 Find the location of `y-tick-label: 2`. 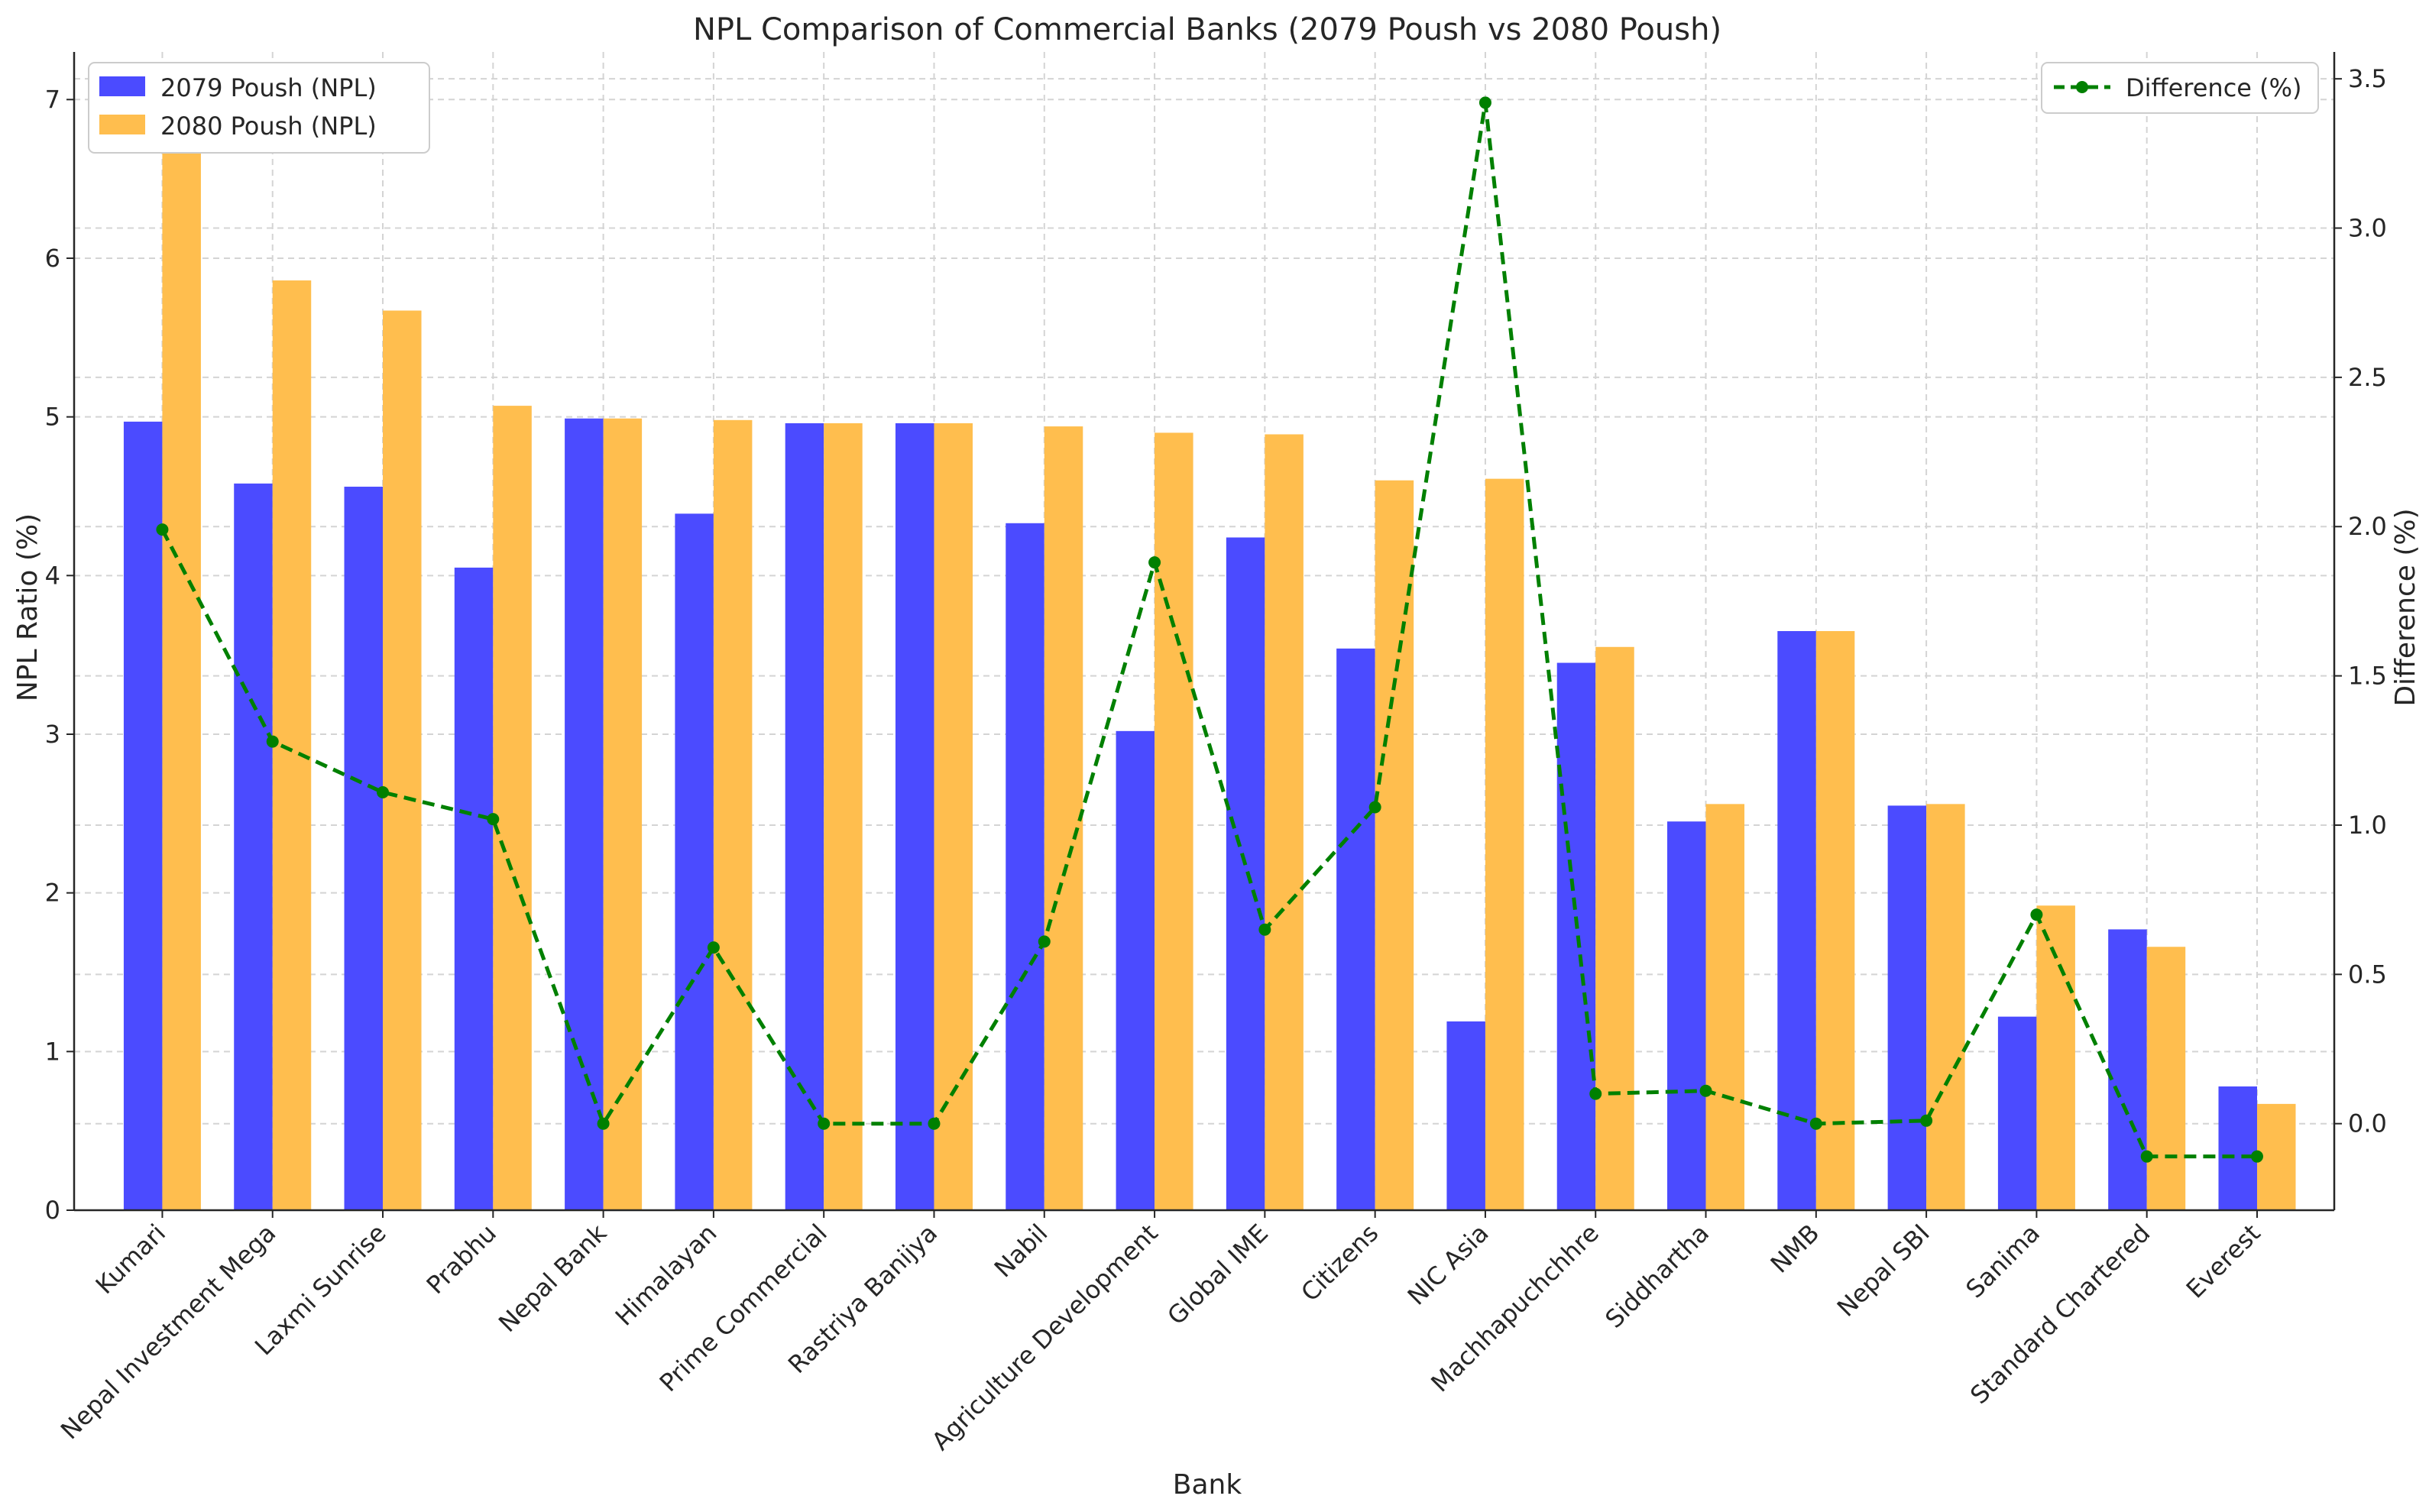

y-tick-label: 2 is located at coordinates (52, 893).